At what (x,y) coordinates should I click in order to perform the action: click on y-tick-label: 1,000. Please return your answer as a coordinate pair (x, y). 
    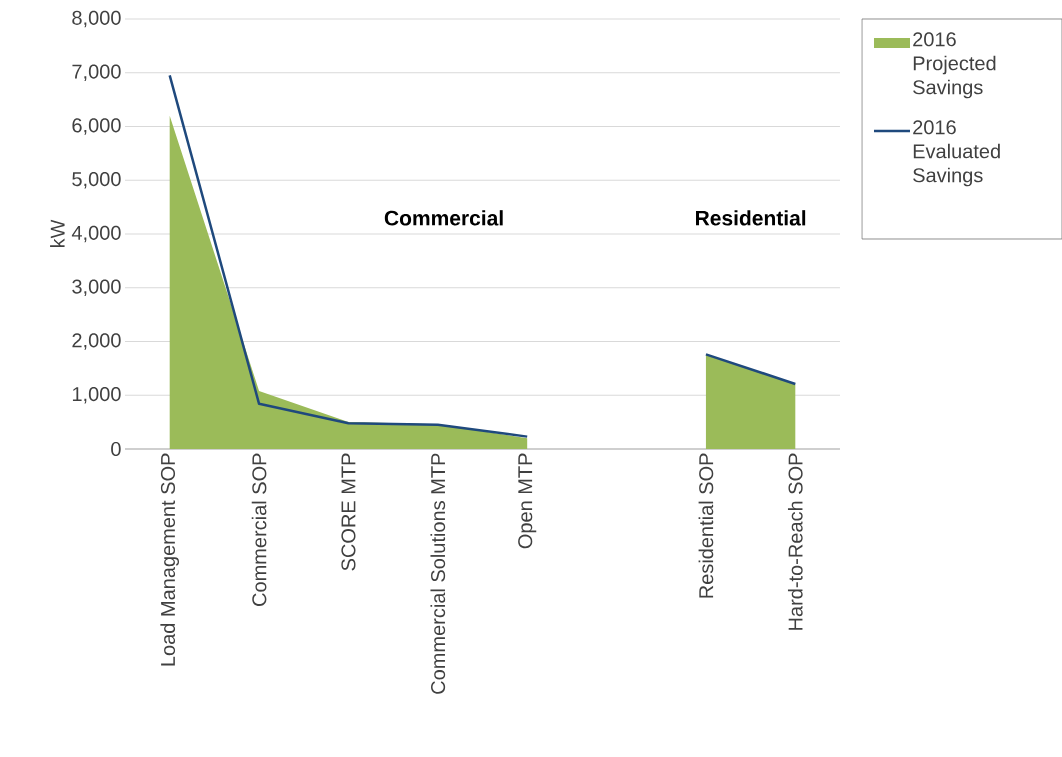
    Looking at the image, I should click on (96, 395).